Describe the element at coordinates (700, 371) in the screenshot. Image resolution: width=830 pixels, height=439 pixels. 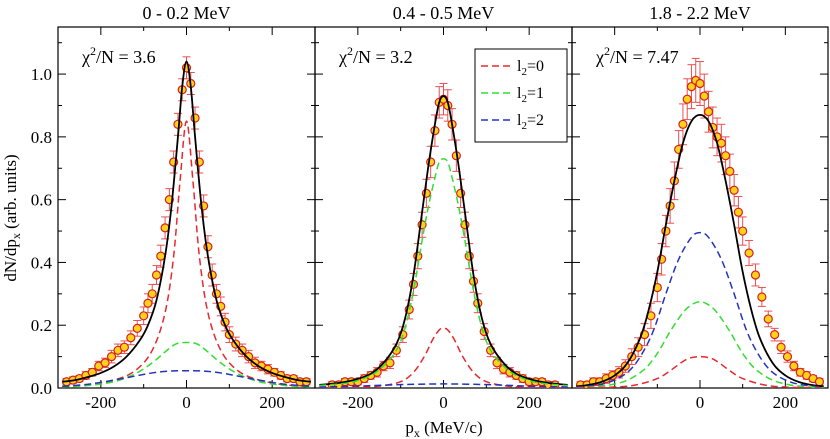
I see `series-l2-0-line` at that location.